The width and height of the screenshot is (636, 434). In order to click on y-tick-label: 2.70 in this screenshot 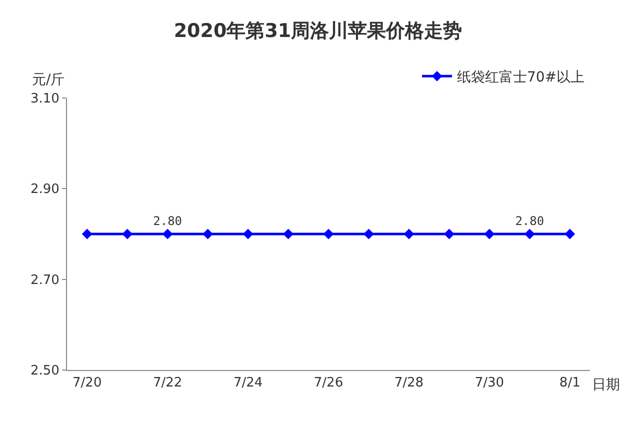, I will do `click(45, 280)`.